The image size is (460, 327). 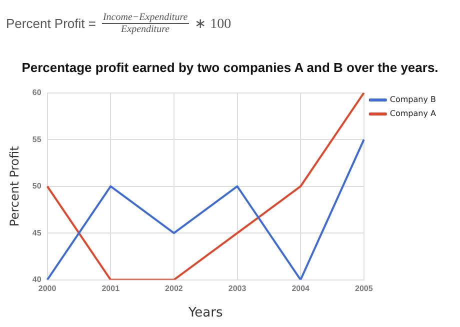 I want to click on text: ∗ 100, so click(x=213, y=24).